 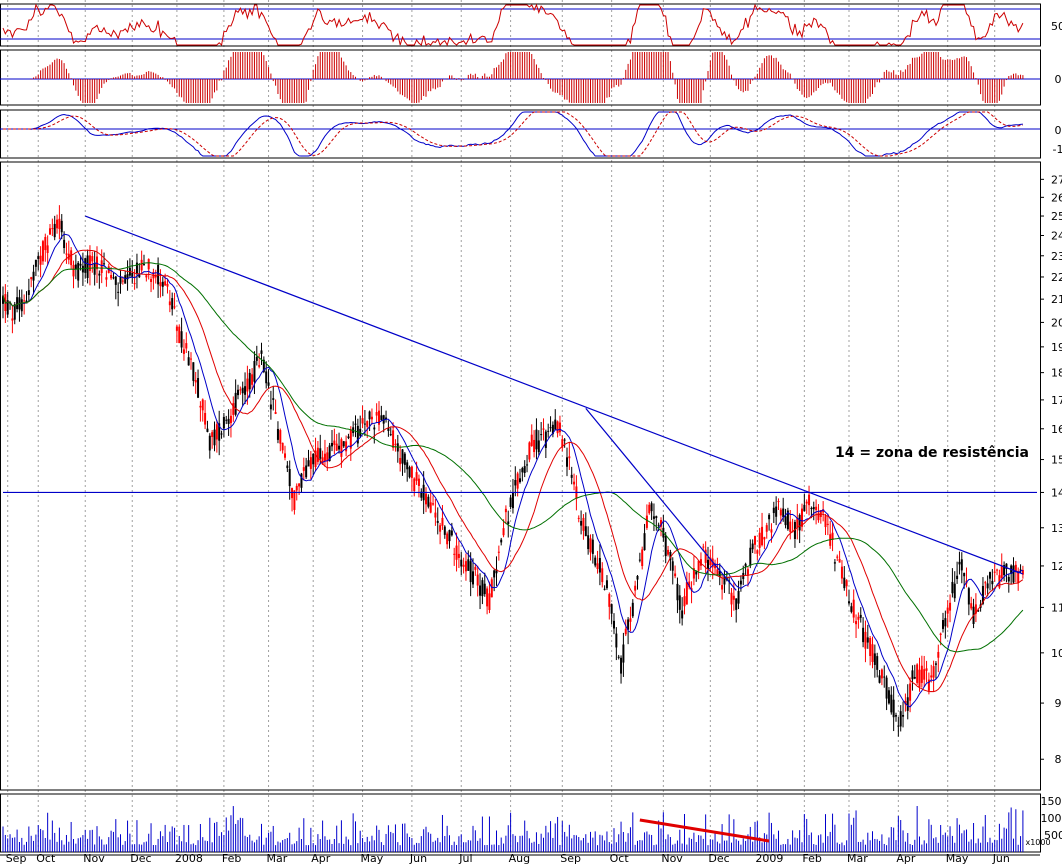 What do you see at coordinates (1056, 26) in the screenshot?
I see `rsi-tick-label: 50` at bounding box center [1056, 26].